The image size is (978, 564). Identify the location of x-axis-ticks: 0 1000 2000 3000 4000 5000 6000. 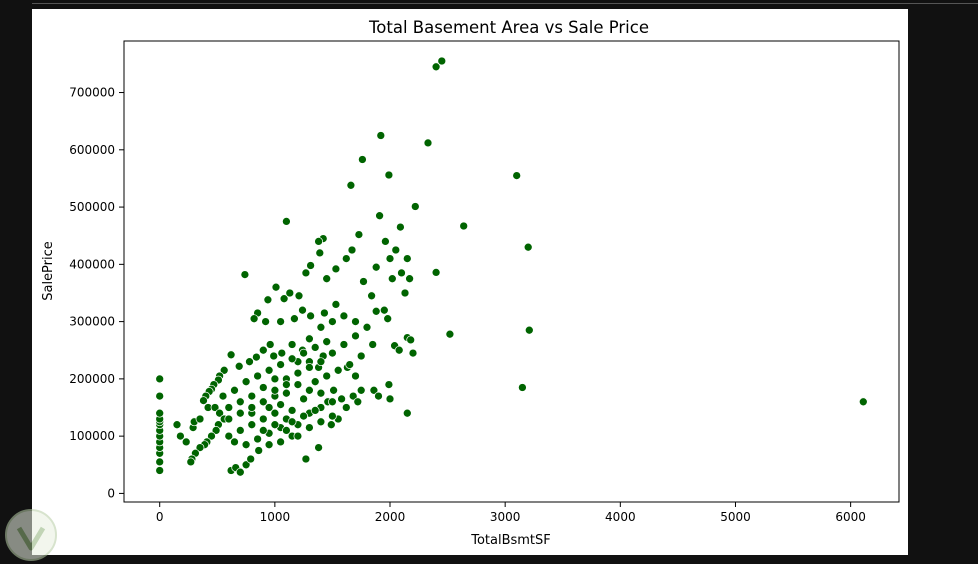
(511, 513).